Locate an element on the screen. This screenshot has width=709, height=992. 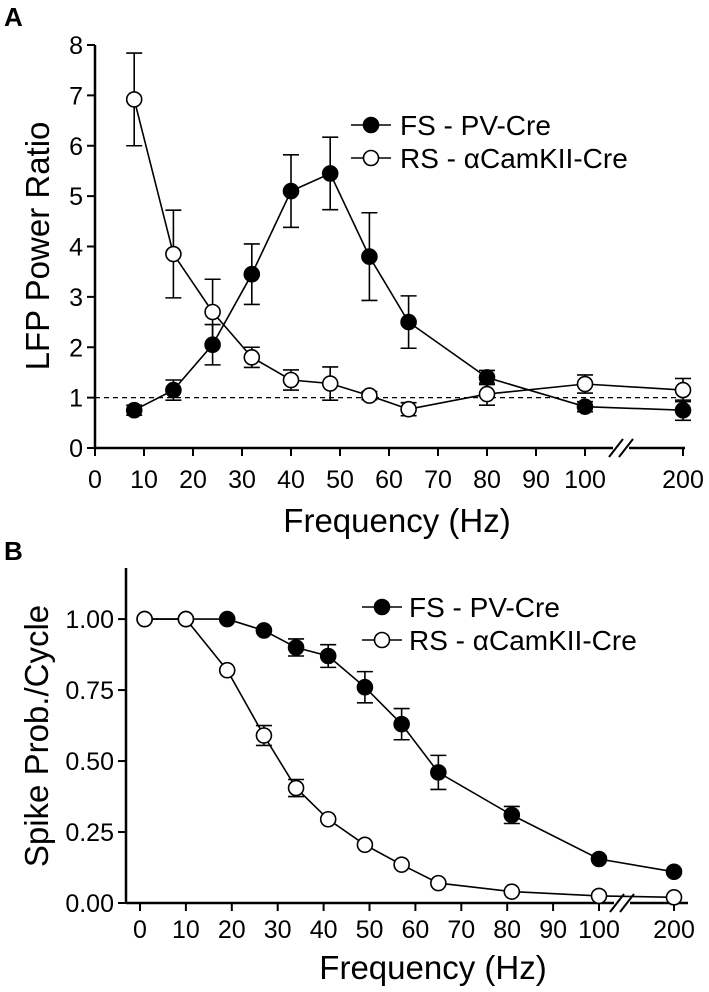
chart-a-y-tick-label-6: 6 is located at coordinates (76, 147).